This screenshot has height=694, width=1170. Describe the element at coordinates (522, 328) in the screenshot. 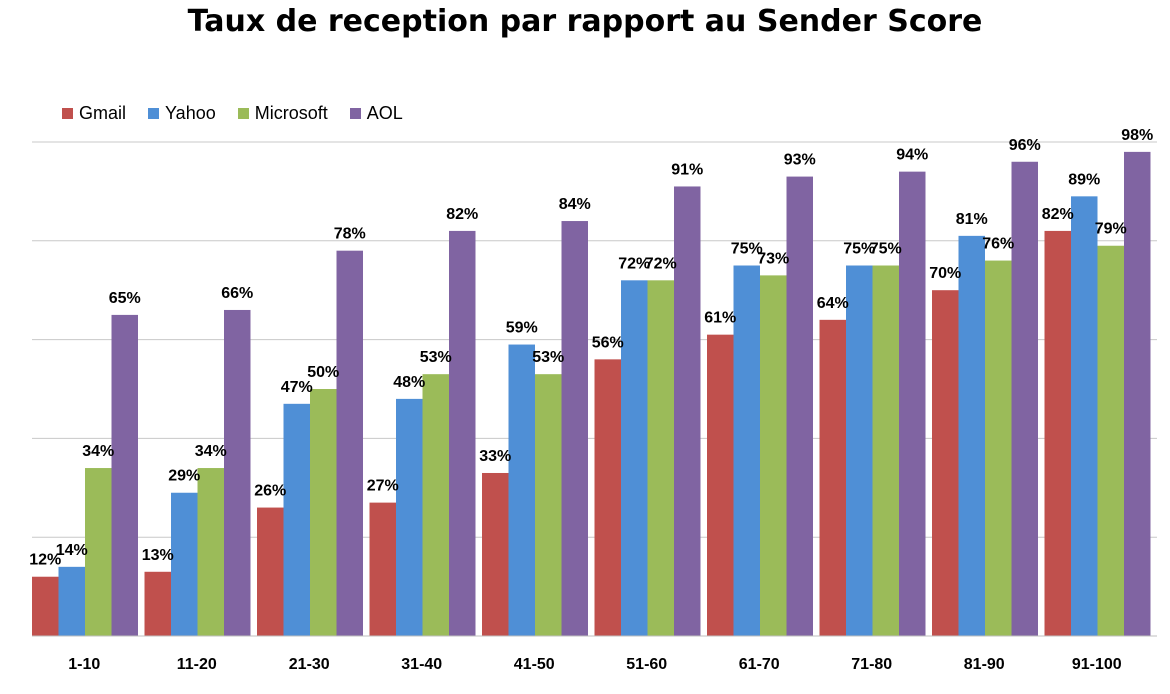

I see `data-label: 59%` at that location.